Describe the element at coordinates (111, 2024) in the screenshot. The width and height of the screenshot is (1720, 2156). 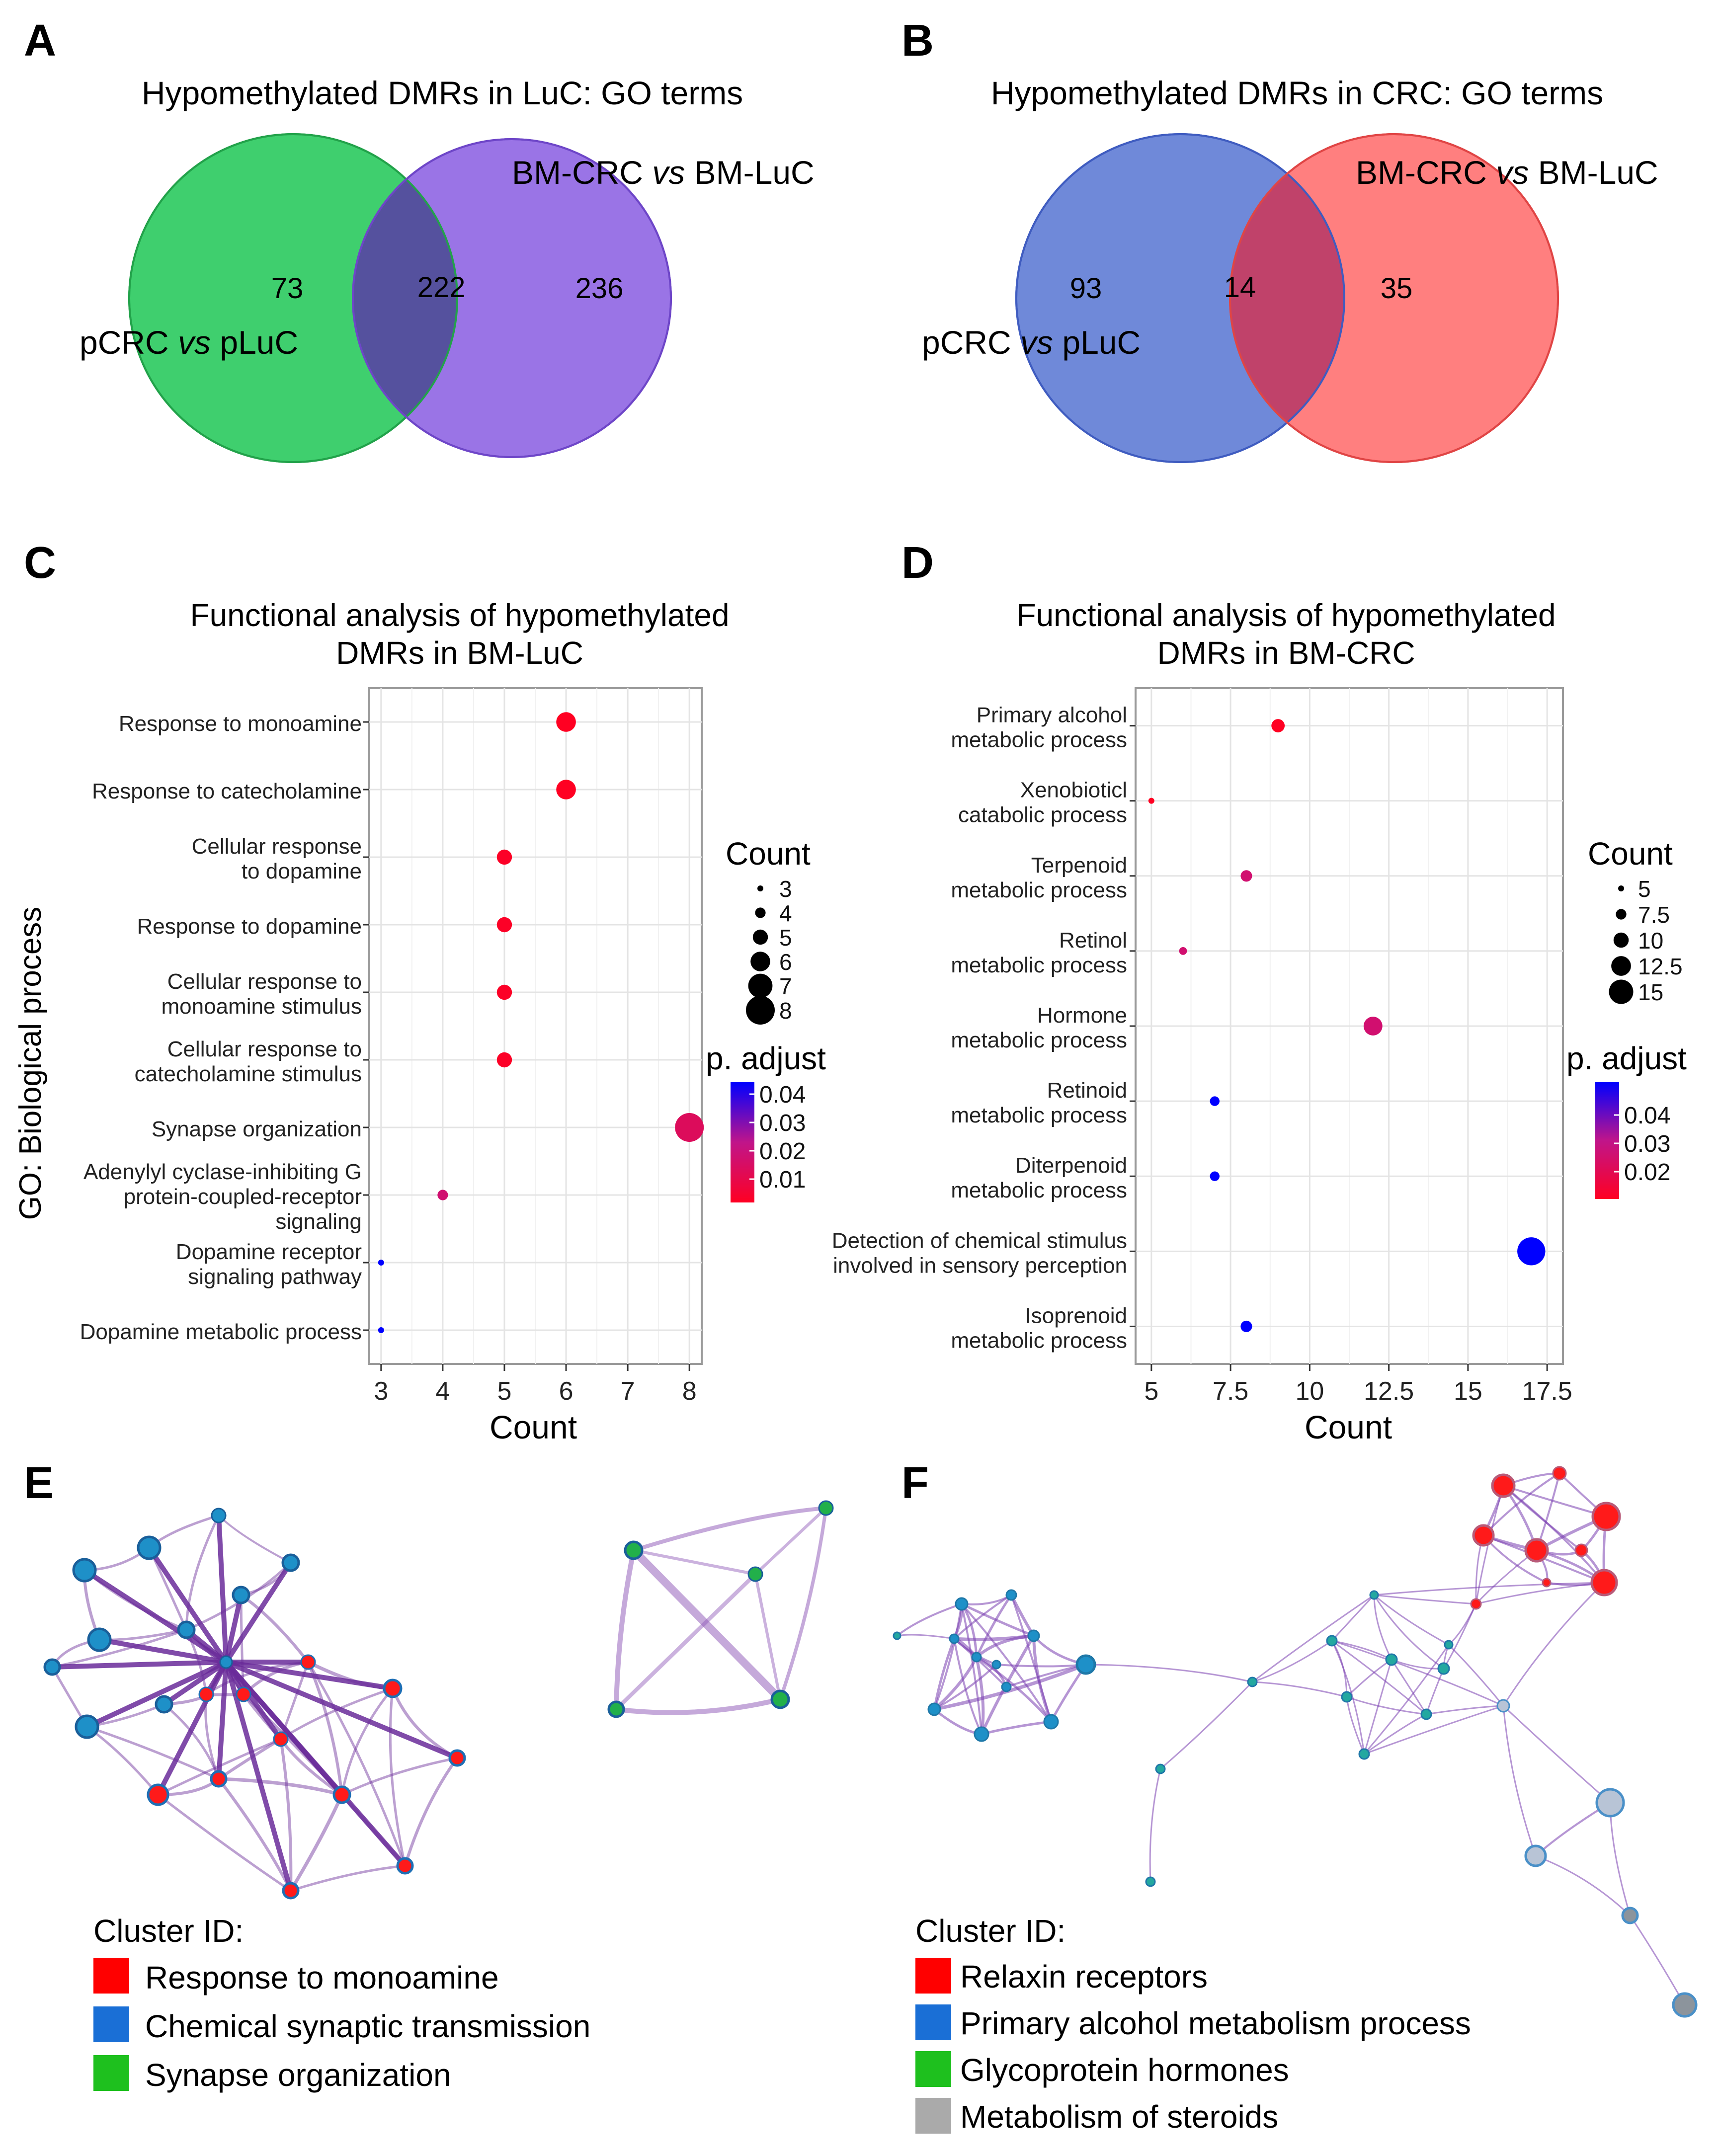
I see `network-e-legend-swatch-blue` at that location.